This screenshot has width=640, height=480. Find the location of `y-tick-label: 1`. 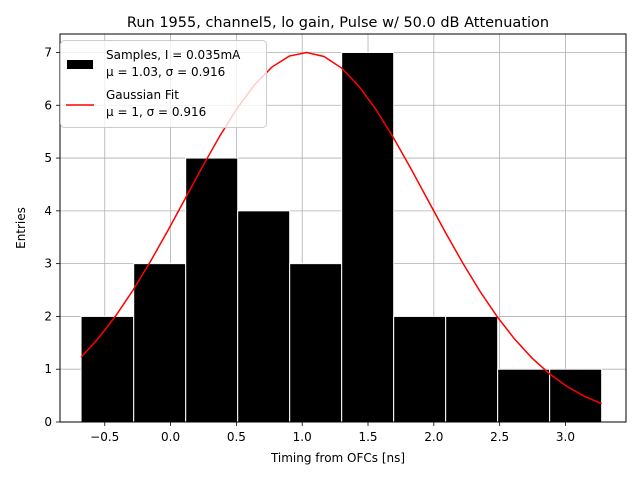

y-tick-label: 1 is located at coordinates (48, 369).